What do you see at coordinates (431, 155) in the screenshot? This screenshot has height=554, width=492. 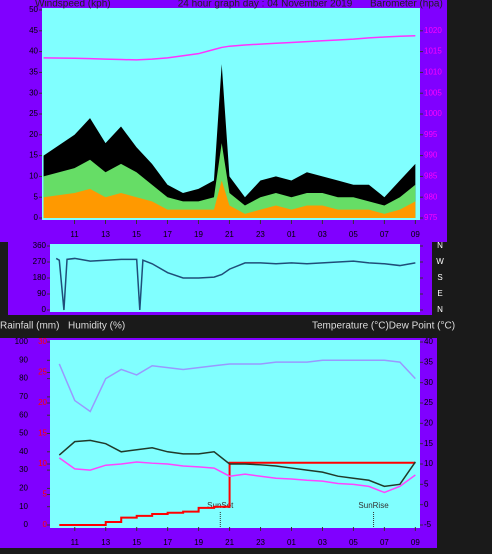 I see `y2-tick-label: 990` at bounding box center [431, 155].